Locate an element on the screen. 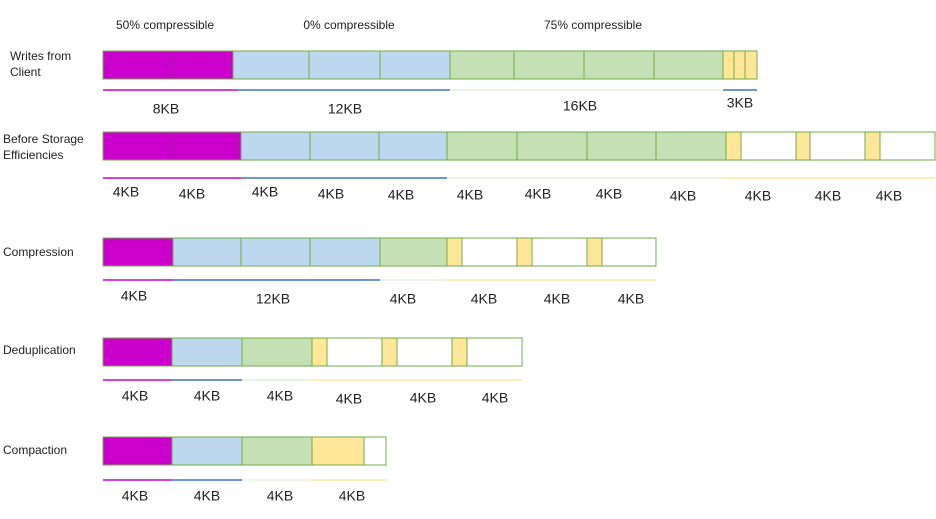 The image size is (936, 519). header: 0% compressible is located at coordinates (349, 25).